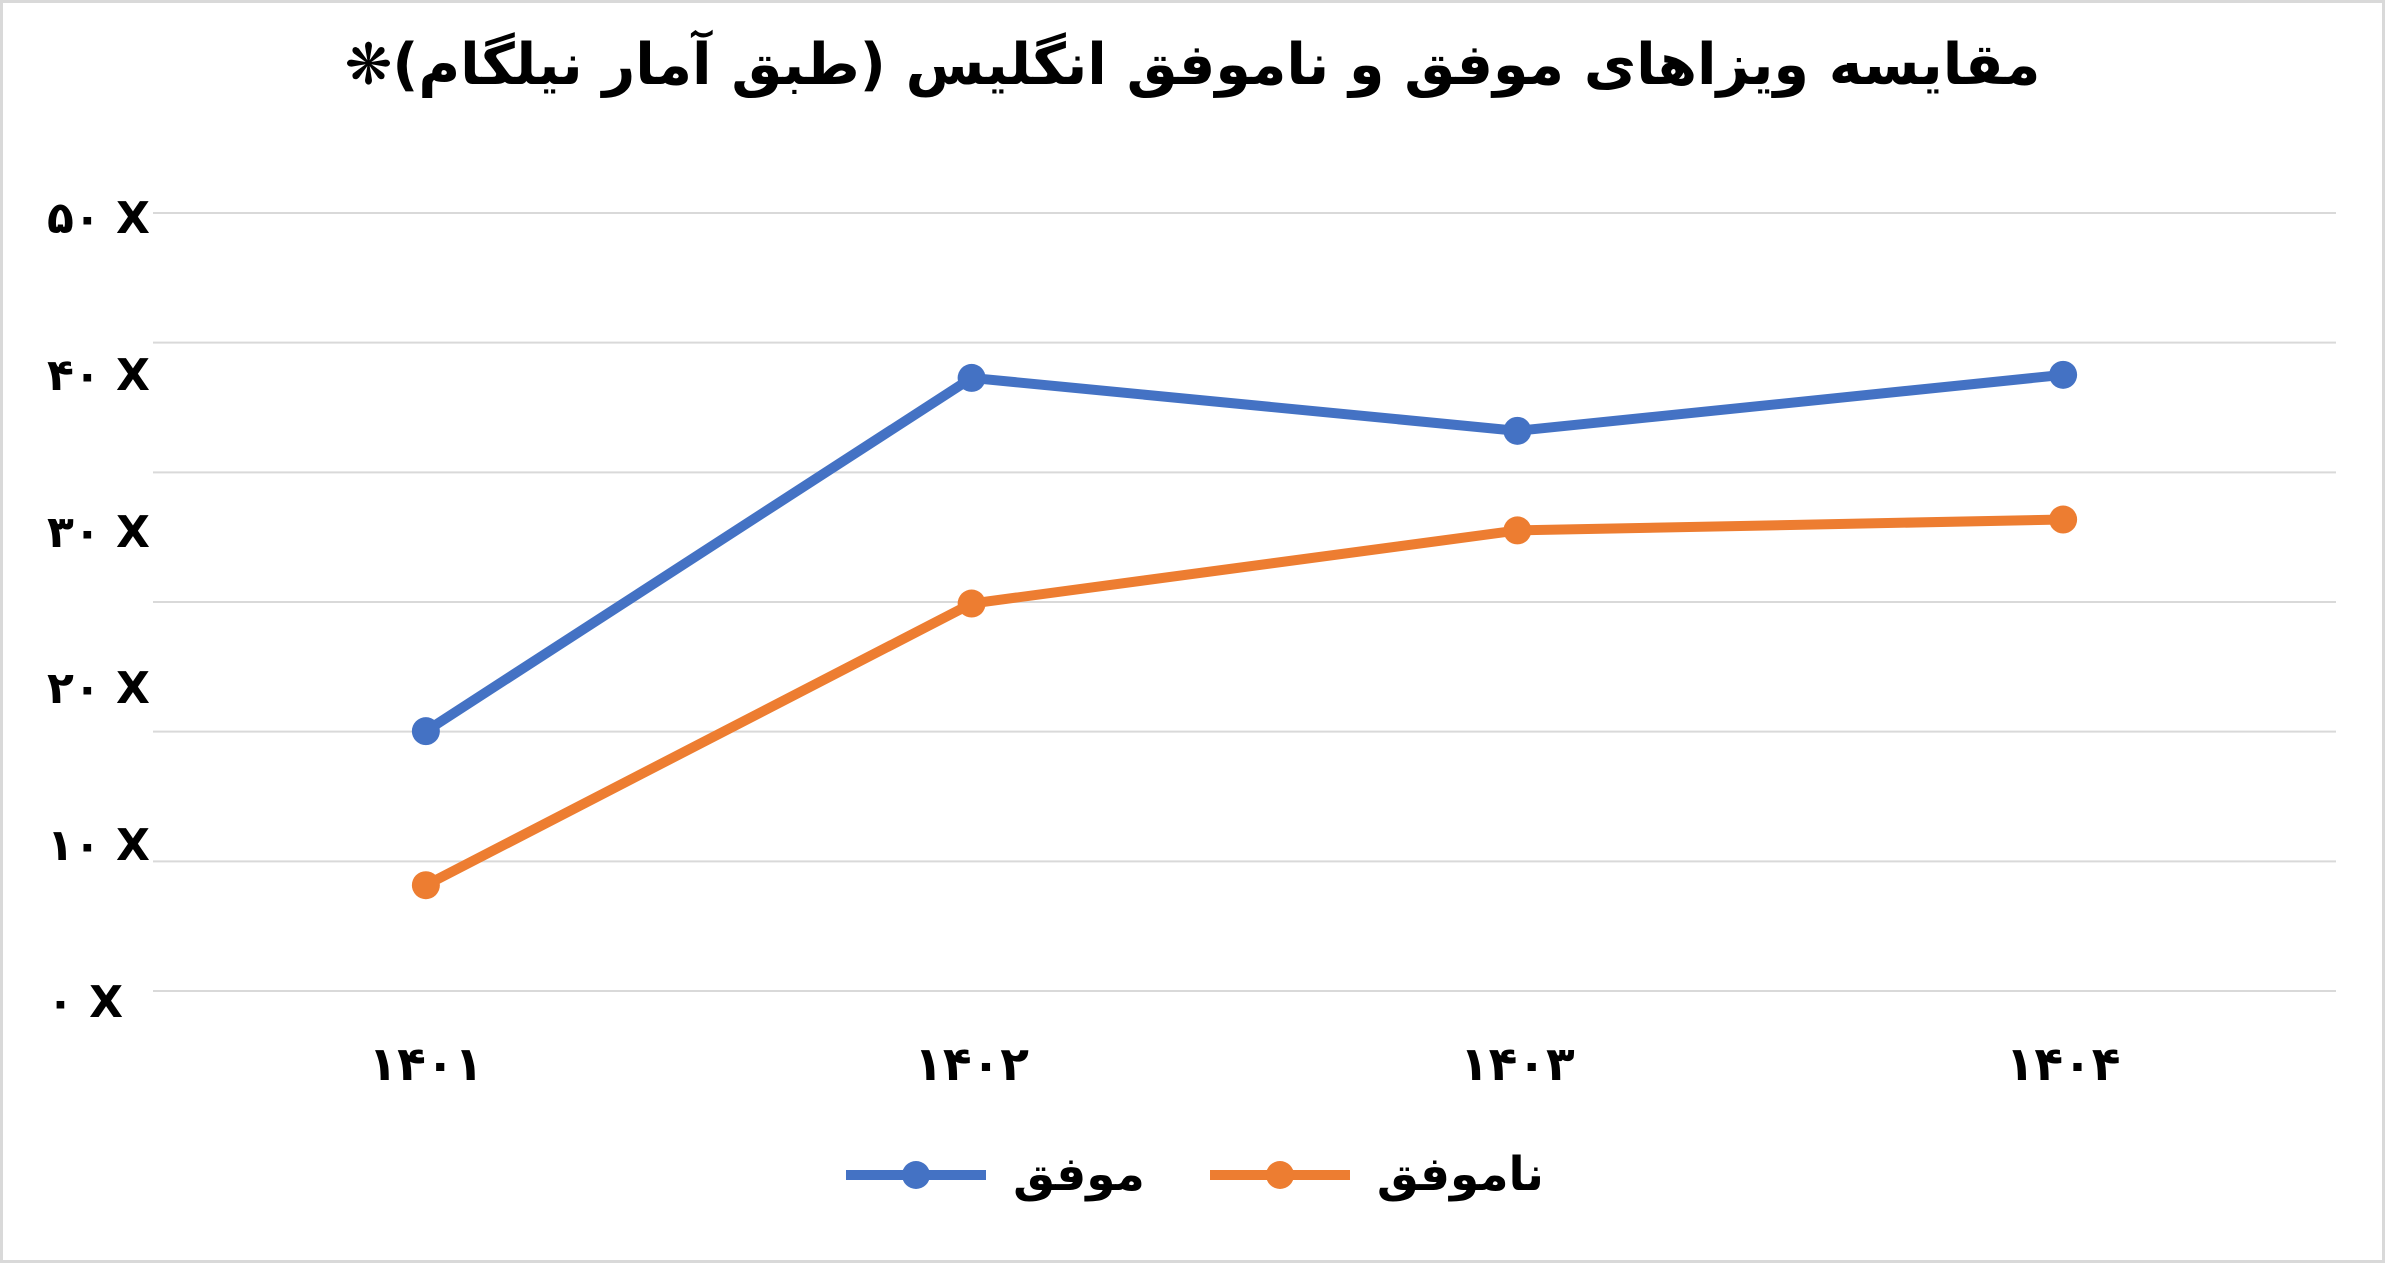 This screenshot has width=2385, height=1263. Describe the element at coordinates (1460, 1174) in the screenshot. I see `legend-label: ناموفق` at that location.